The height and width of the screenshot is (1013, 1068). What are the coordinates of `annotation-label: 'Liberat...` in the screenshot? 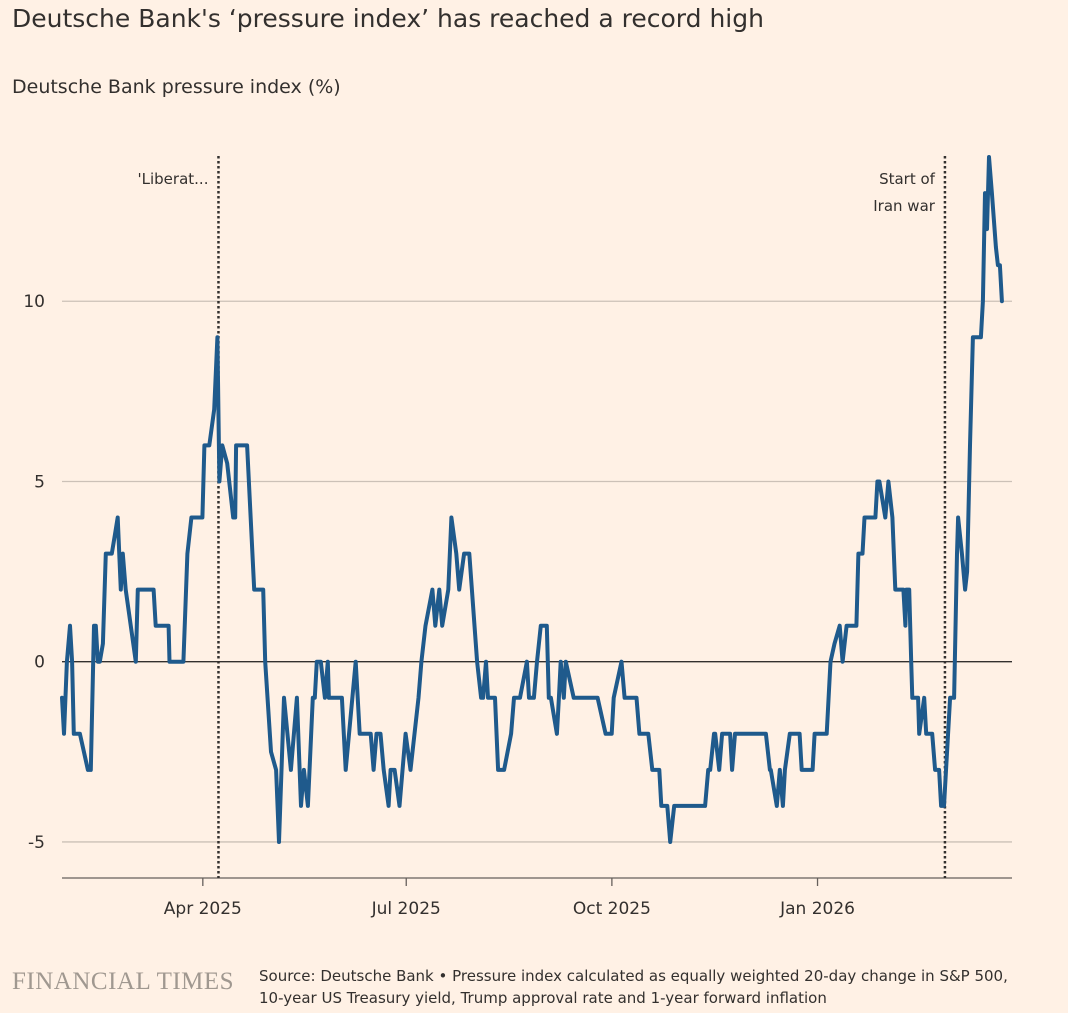 It's located at (173, 179).